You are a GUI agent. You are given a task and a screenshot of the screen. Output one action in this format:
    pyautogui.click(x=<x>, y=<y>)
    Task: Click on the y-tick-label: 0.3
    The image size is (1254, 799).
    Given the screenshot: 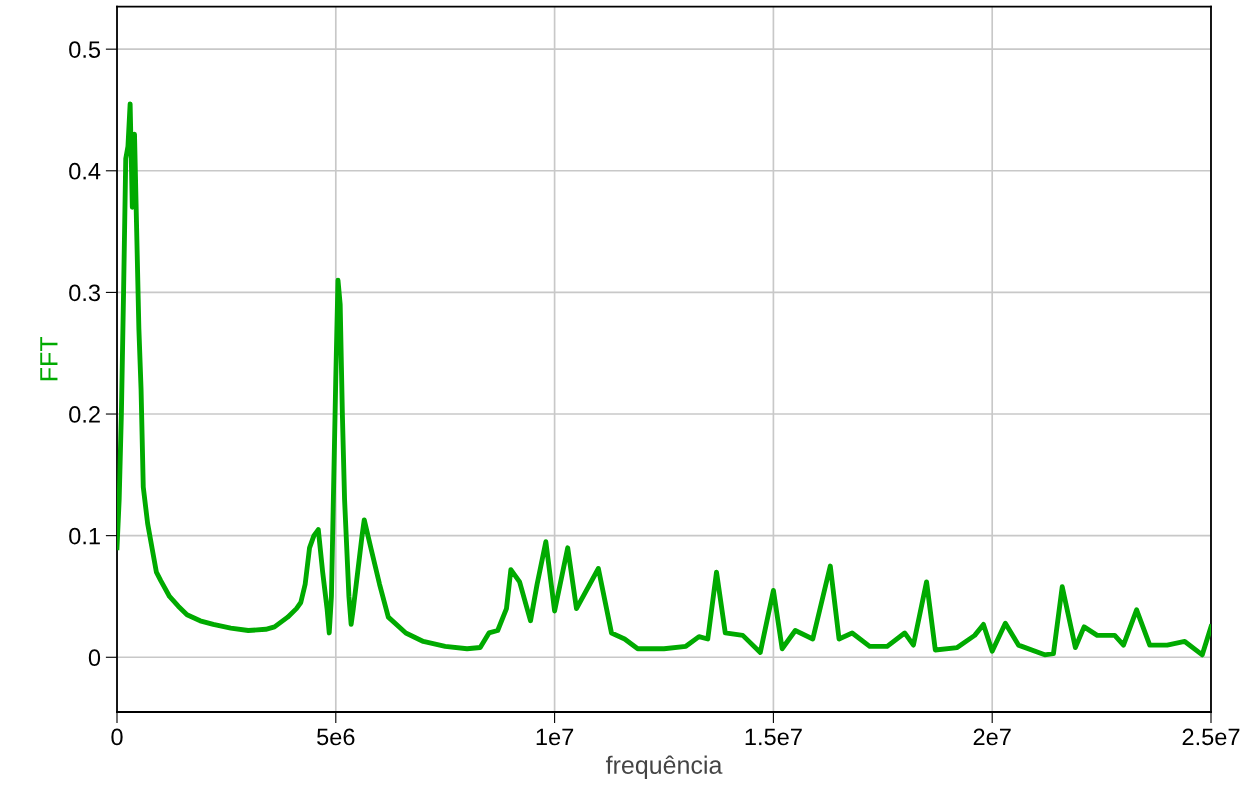 What is the action you would take?
    pyautogui.click(x=84, y=293)
    